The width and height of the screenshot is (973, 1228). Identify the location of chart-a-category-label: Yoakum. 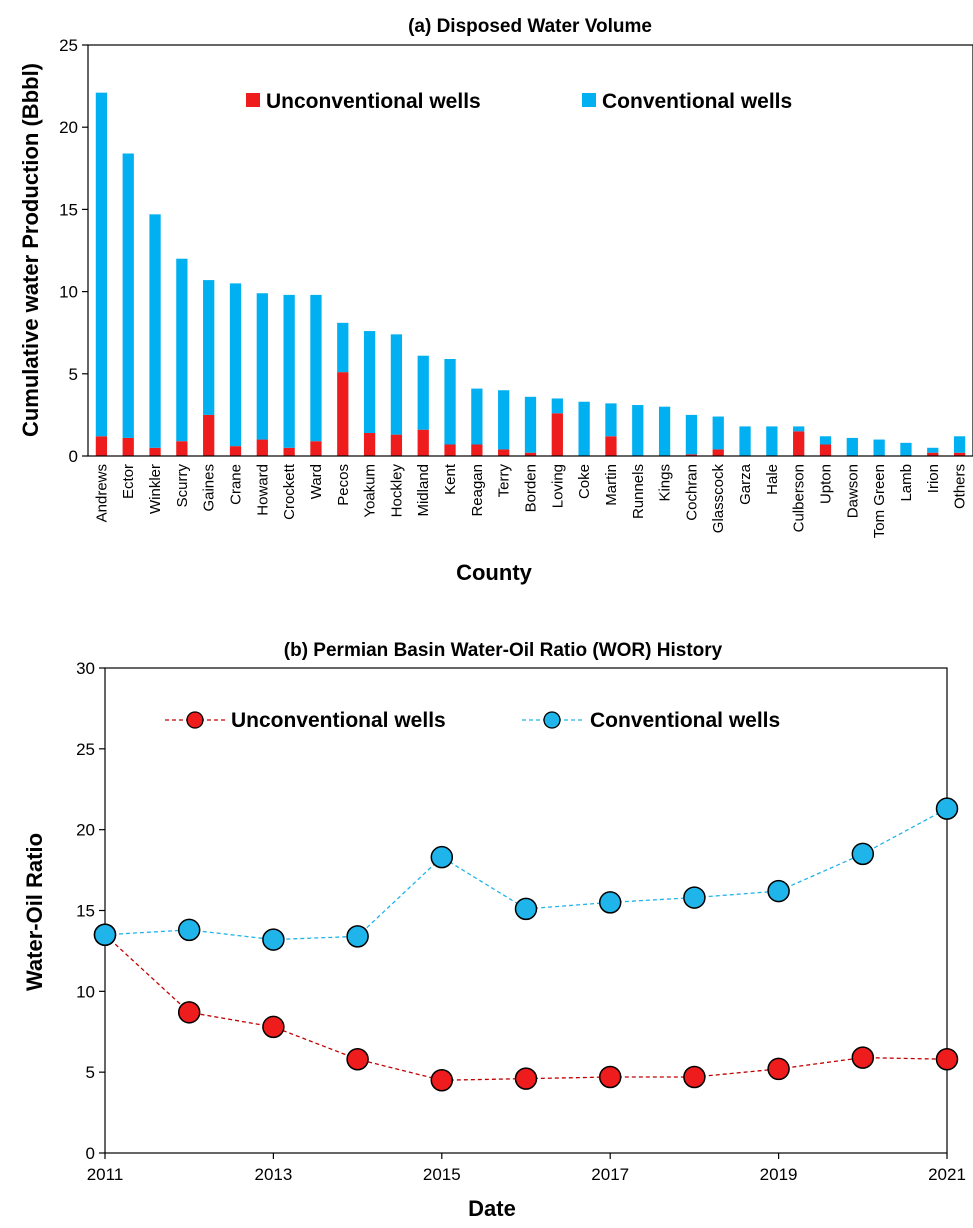
(370, 491).